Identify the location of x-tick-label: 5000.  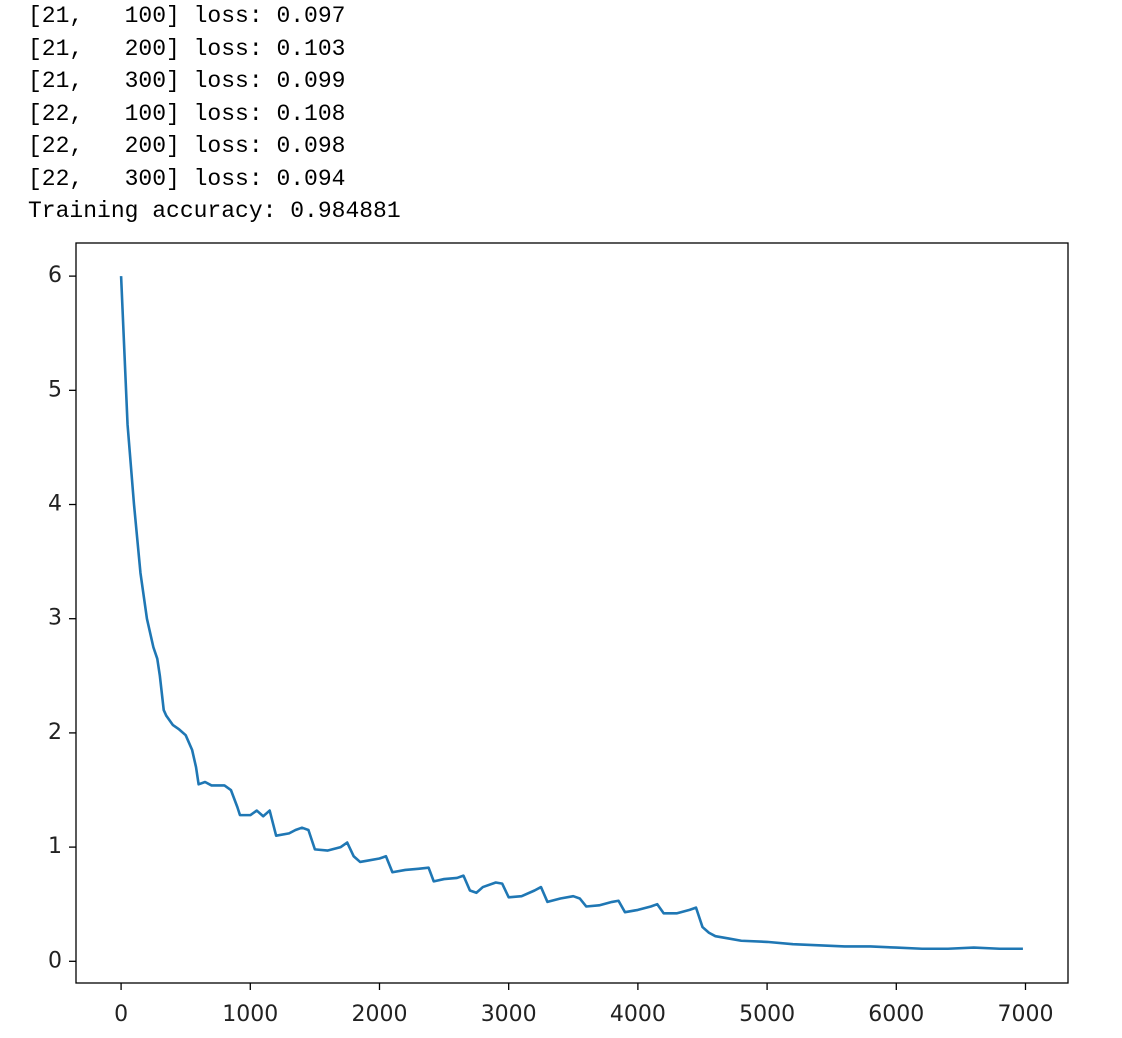
(767, 1014).